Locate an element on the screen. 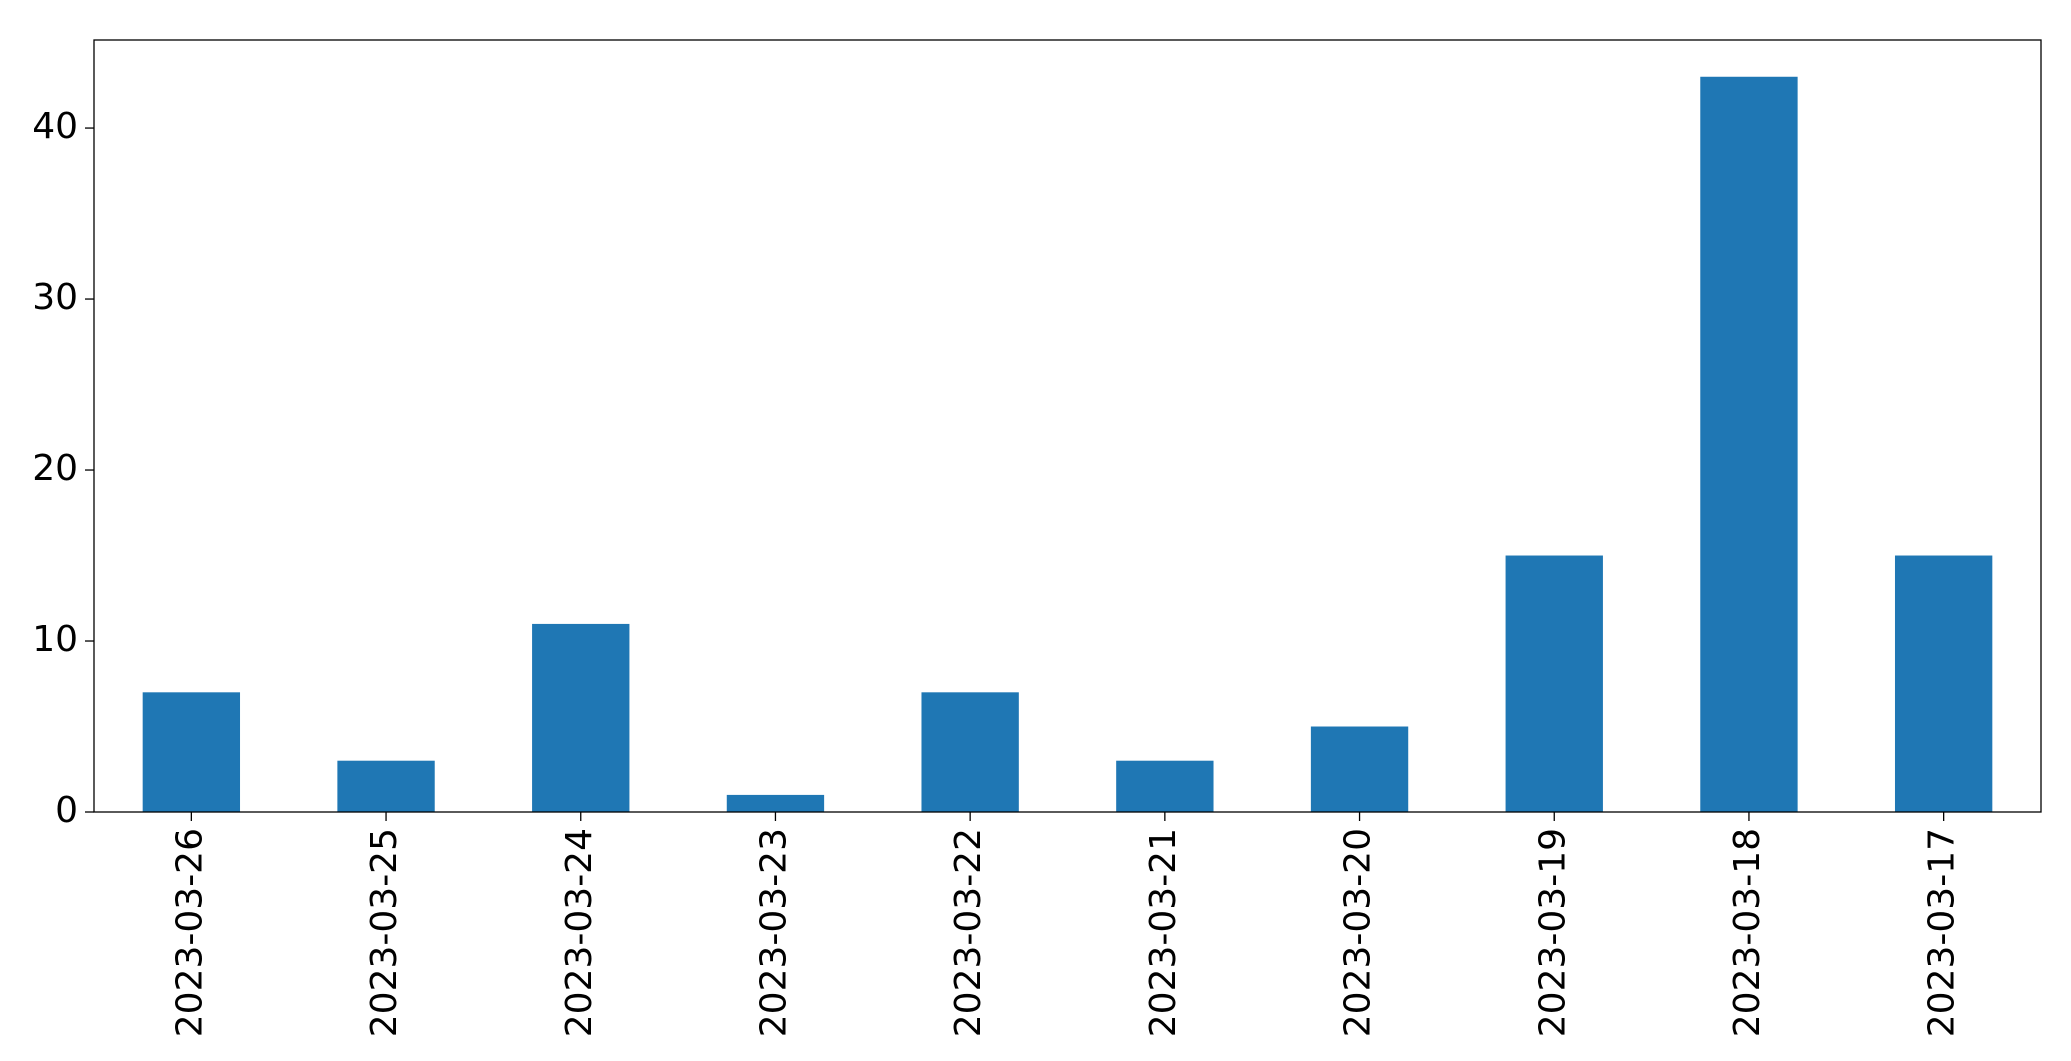 The height and width of the screenshot is (1061, 2071). y-tick-label: 30 is located at coordinates (55, 297).